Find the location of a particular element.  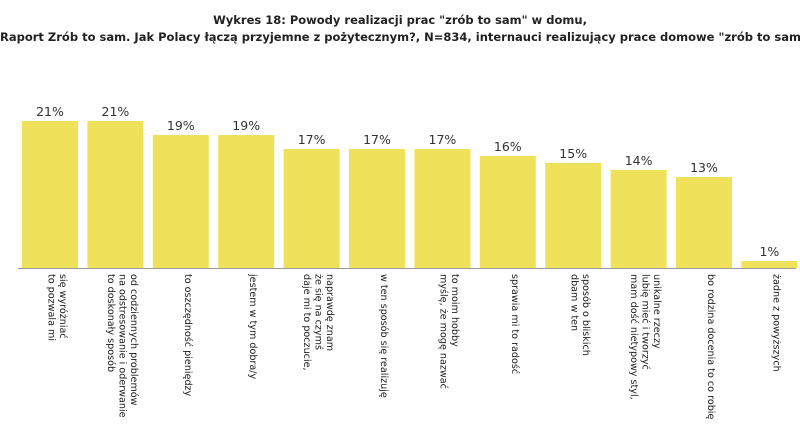

svg-text: w ten sposób się realizuję is located at coordinates (384, 336).